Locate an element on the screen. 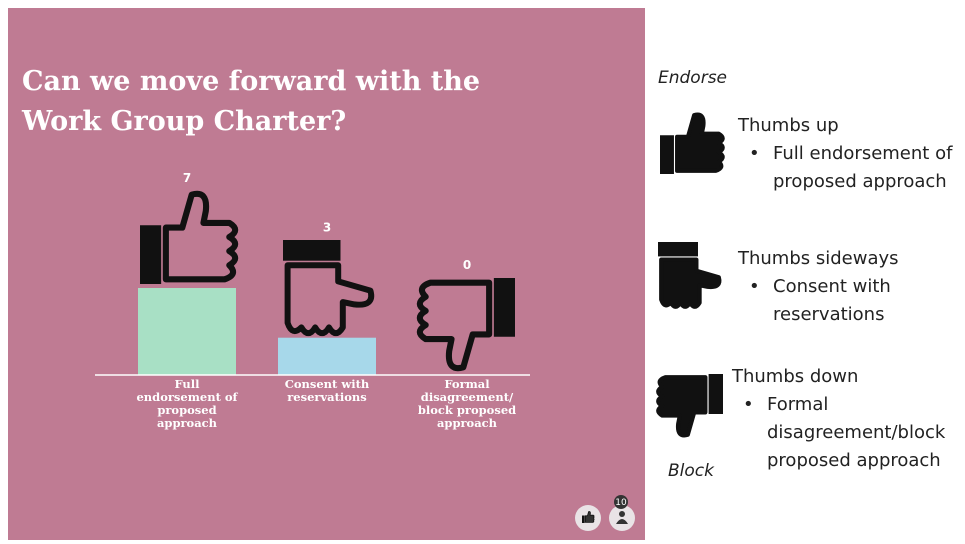 This screenshot has height=544, width=965. legend-thumb-up is located at coordinates (691, 144).